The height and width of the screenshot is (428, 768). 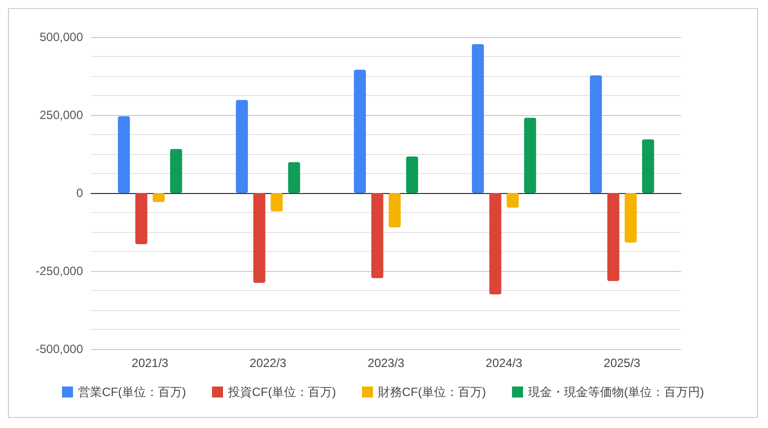 What do you see at coordinates (504, 363) in the screenshot?
I see `x-tick-label: 2024/3` at bounding box center [504, 363].